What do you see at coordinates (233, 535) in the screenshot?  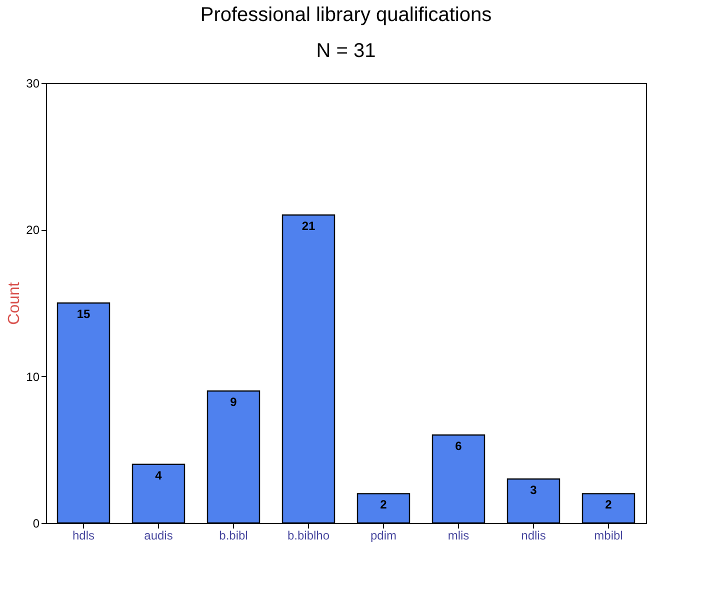 I see `x-tick-label: b.bibl` at bounding box center [233, 535].